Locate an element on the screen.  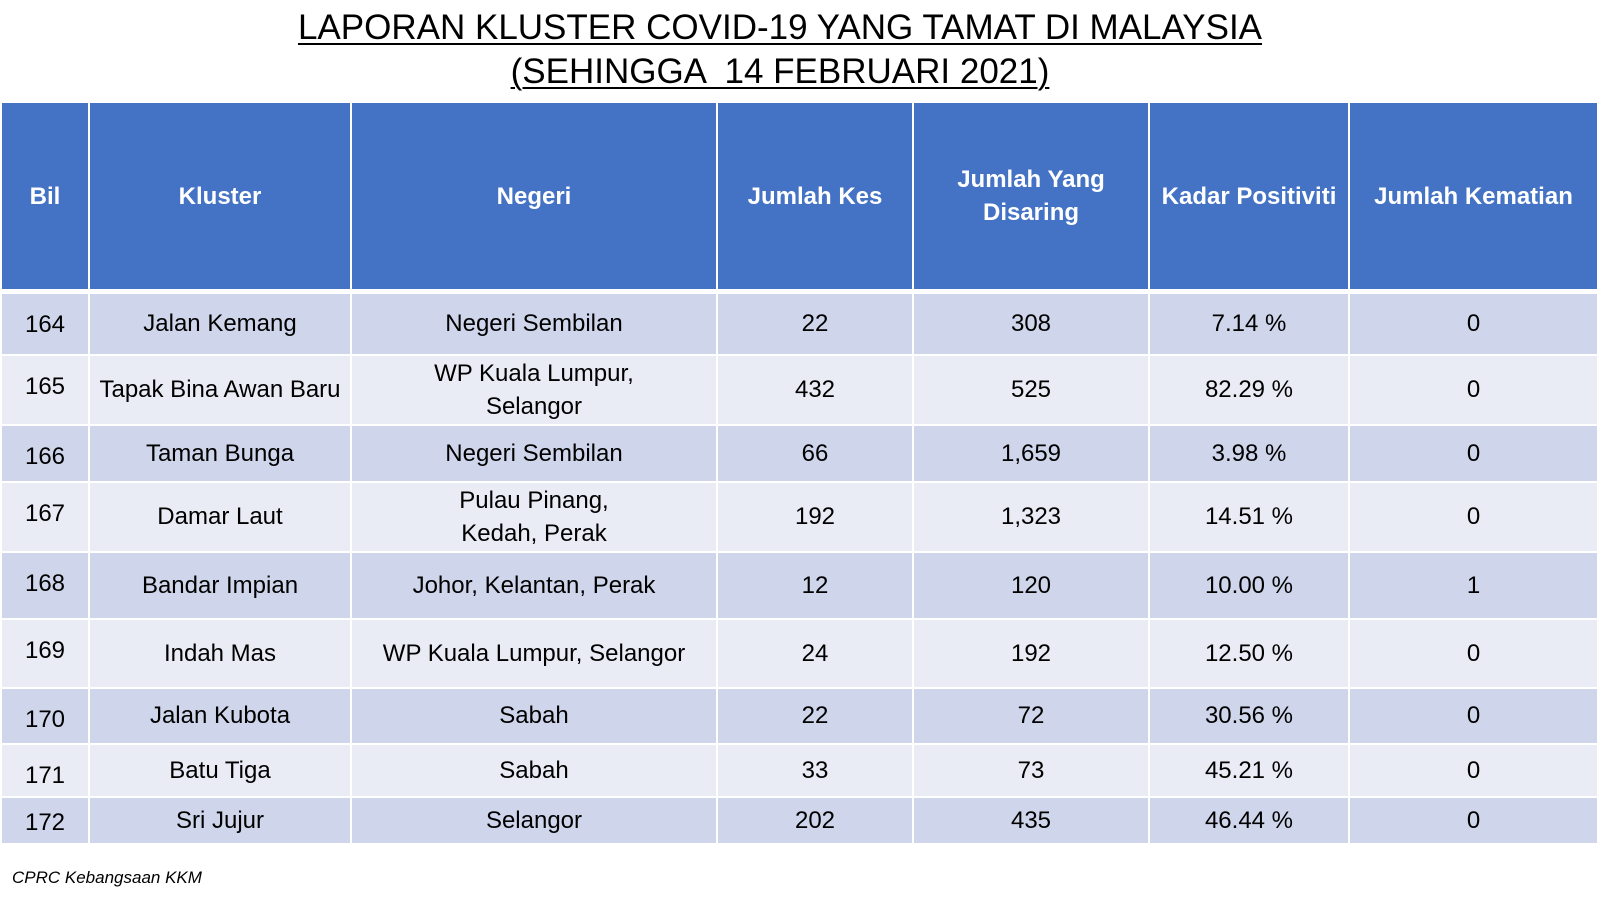
cell-bil: 171 is located at coordinates (45, 770).